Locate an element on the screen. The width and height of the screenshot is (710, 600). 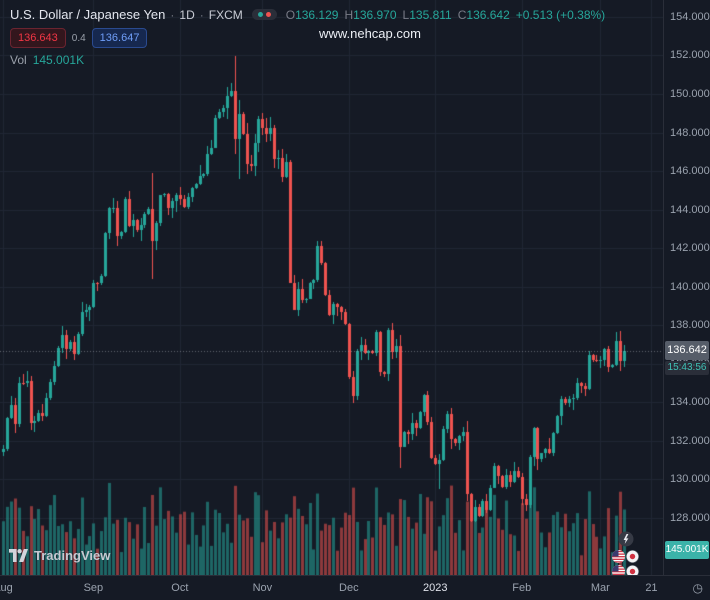
market-status-dots is located at coordinates (264, 14).